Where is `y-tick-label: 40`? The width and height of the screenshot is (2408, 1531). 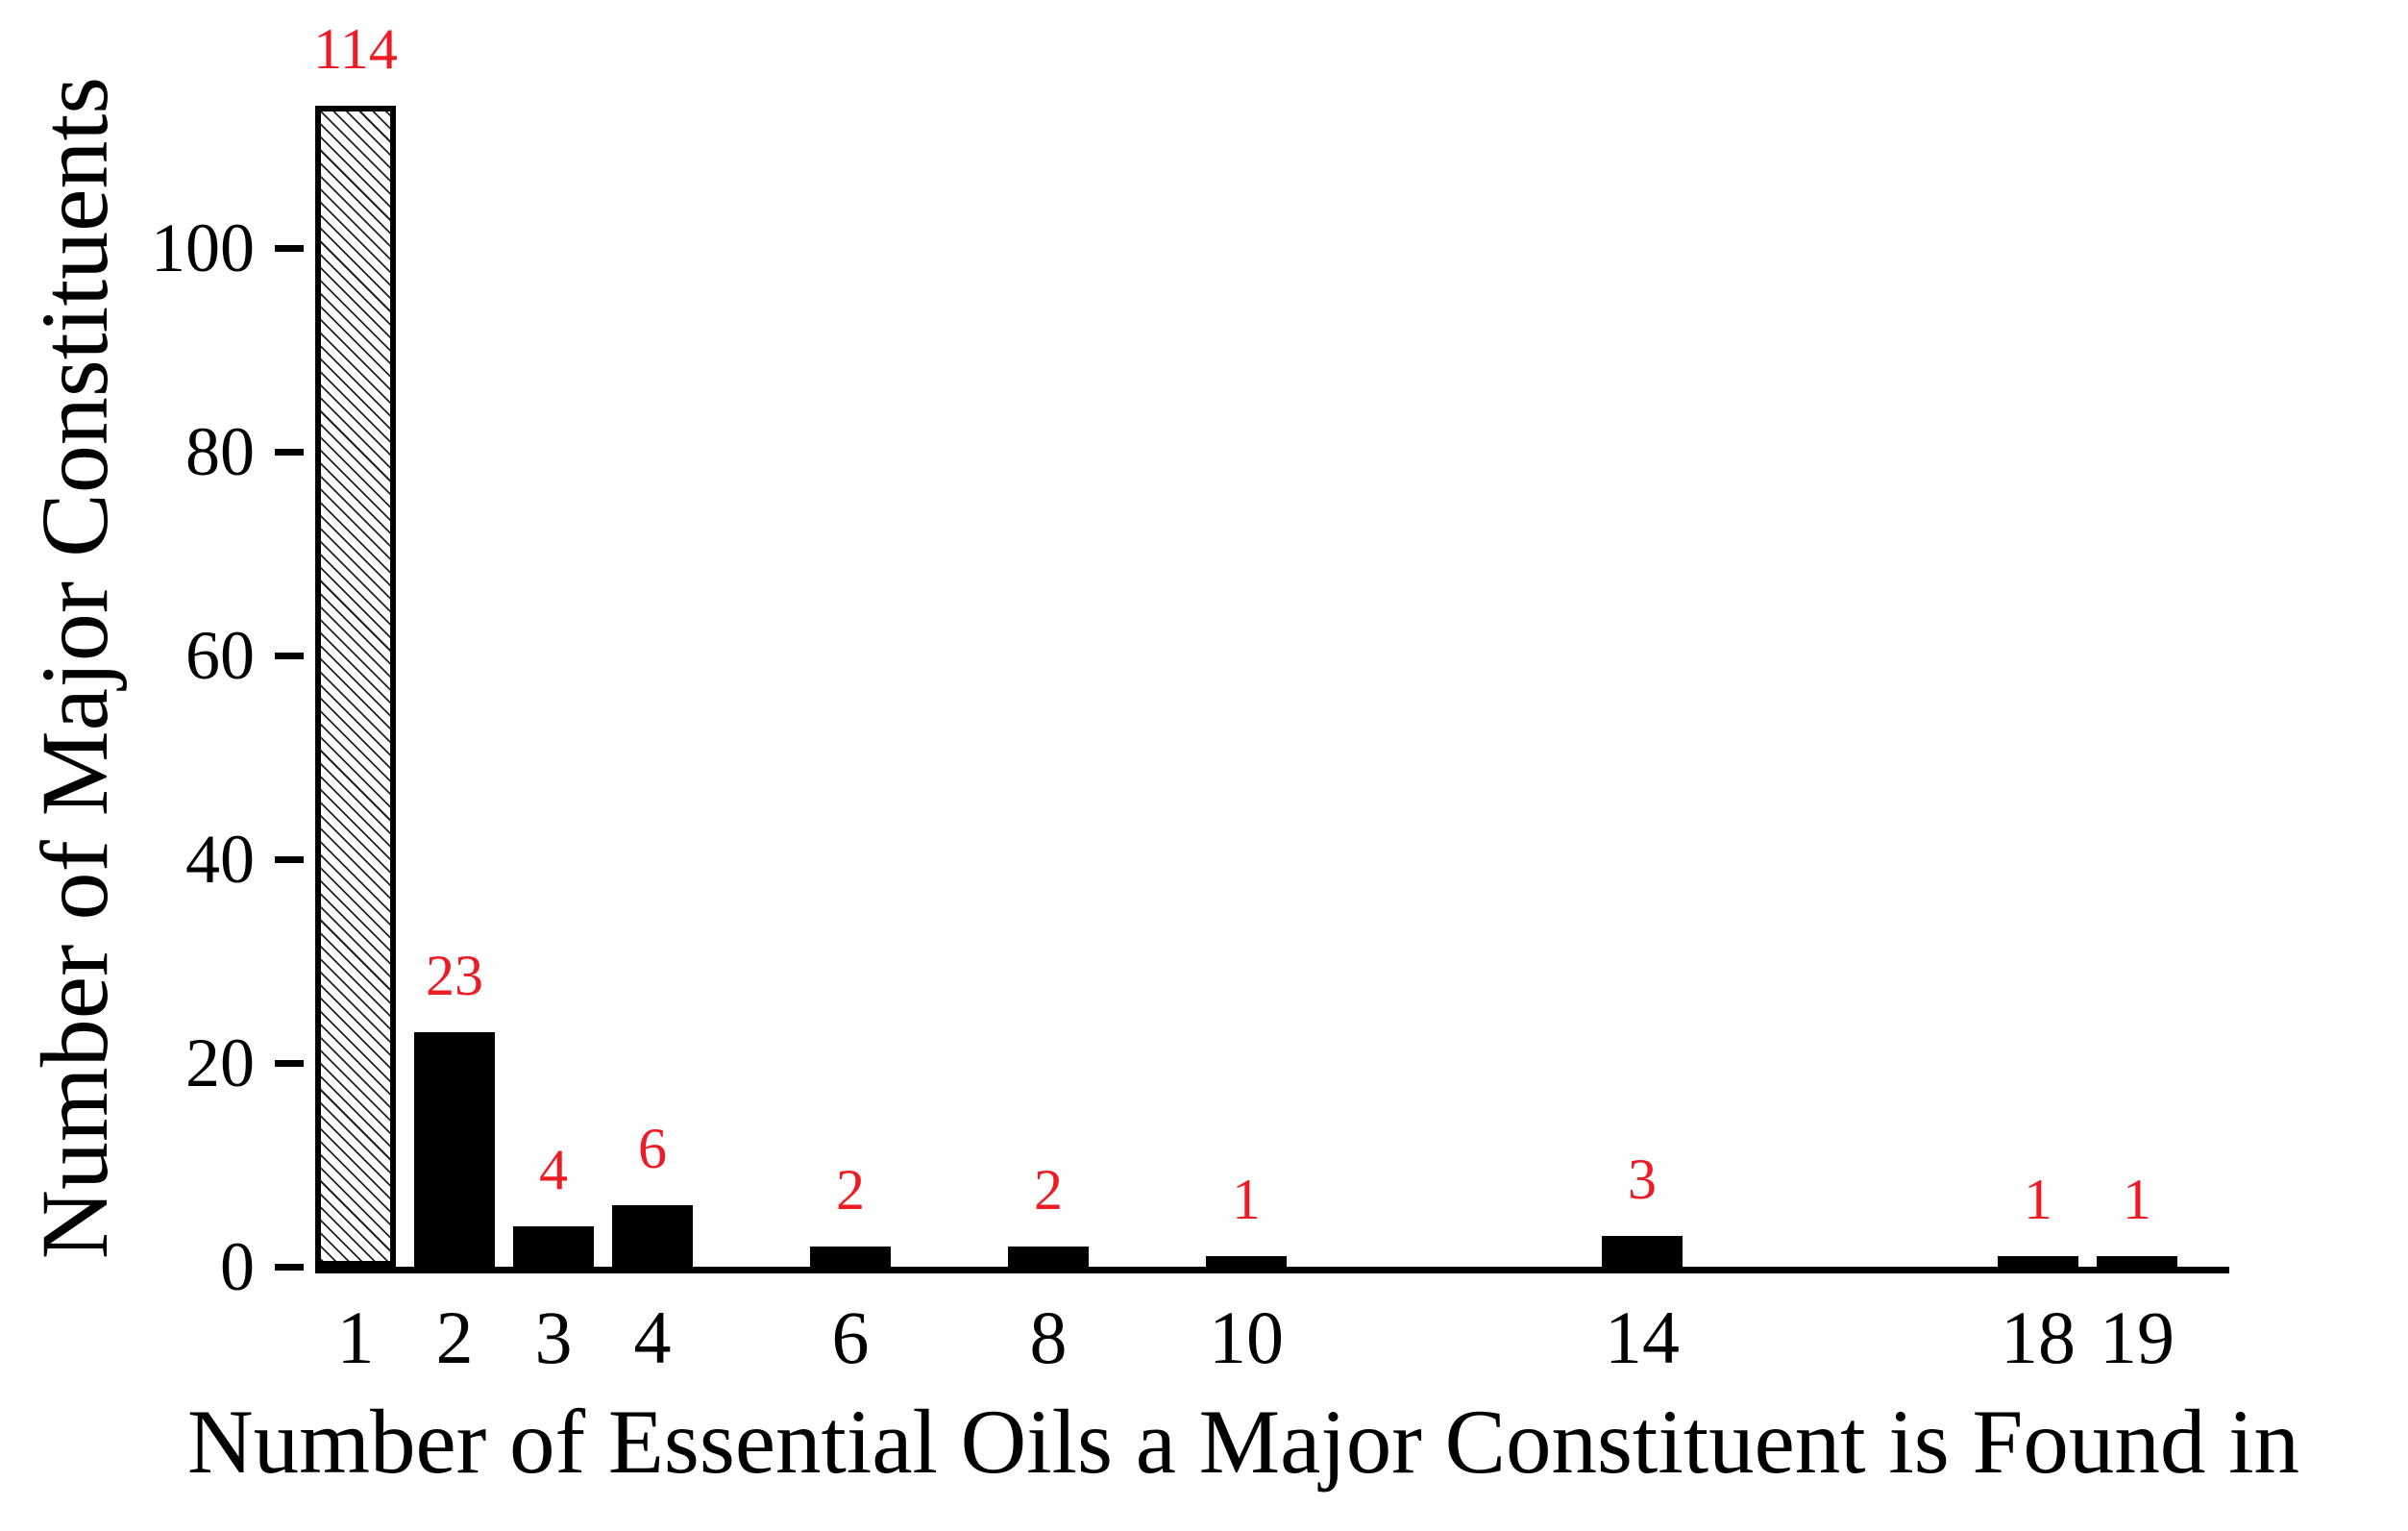
y-tick-label: 40 is located at coordinates (220, 860).